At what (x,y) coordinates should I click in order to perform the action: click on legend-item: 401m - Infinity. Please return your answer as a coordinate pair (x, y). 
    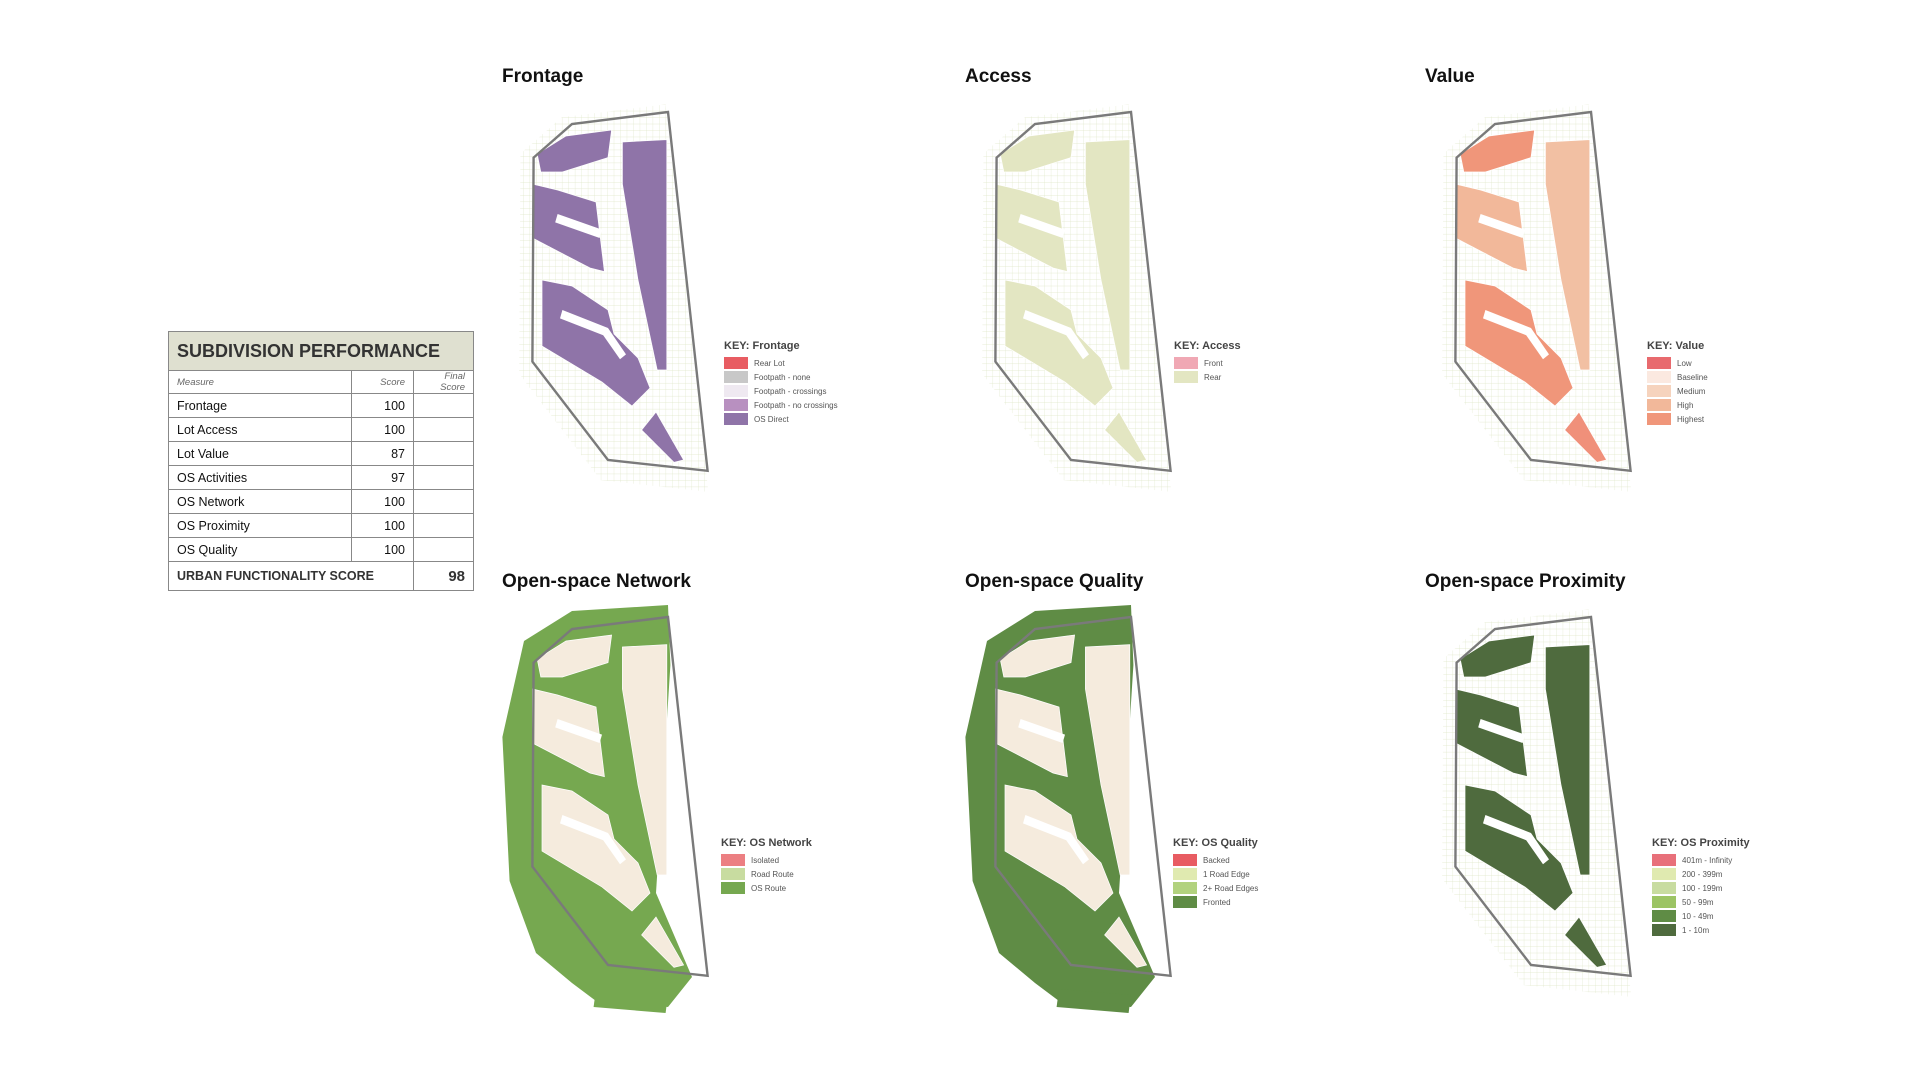
    Looking at the image, I should click on (1701, 860).